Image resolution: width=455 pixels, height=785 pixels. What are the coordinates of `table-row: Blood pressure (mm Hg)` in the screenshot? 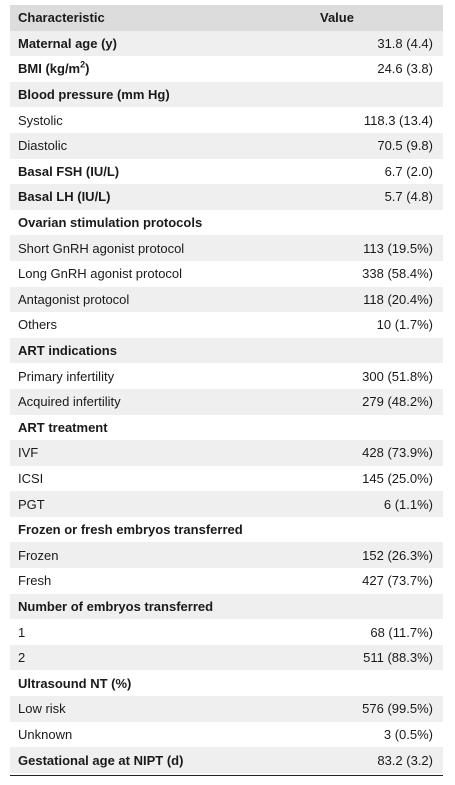 It's located at (226, 94).